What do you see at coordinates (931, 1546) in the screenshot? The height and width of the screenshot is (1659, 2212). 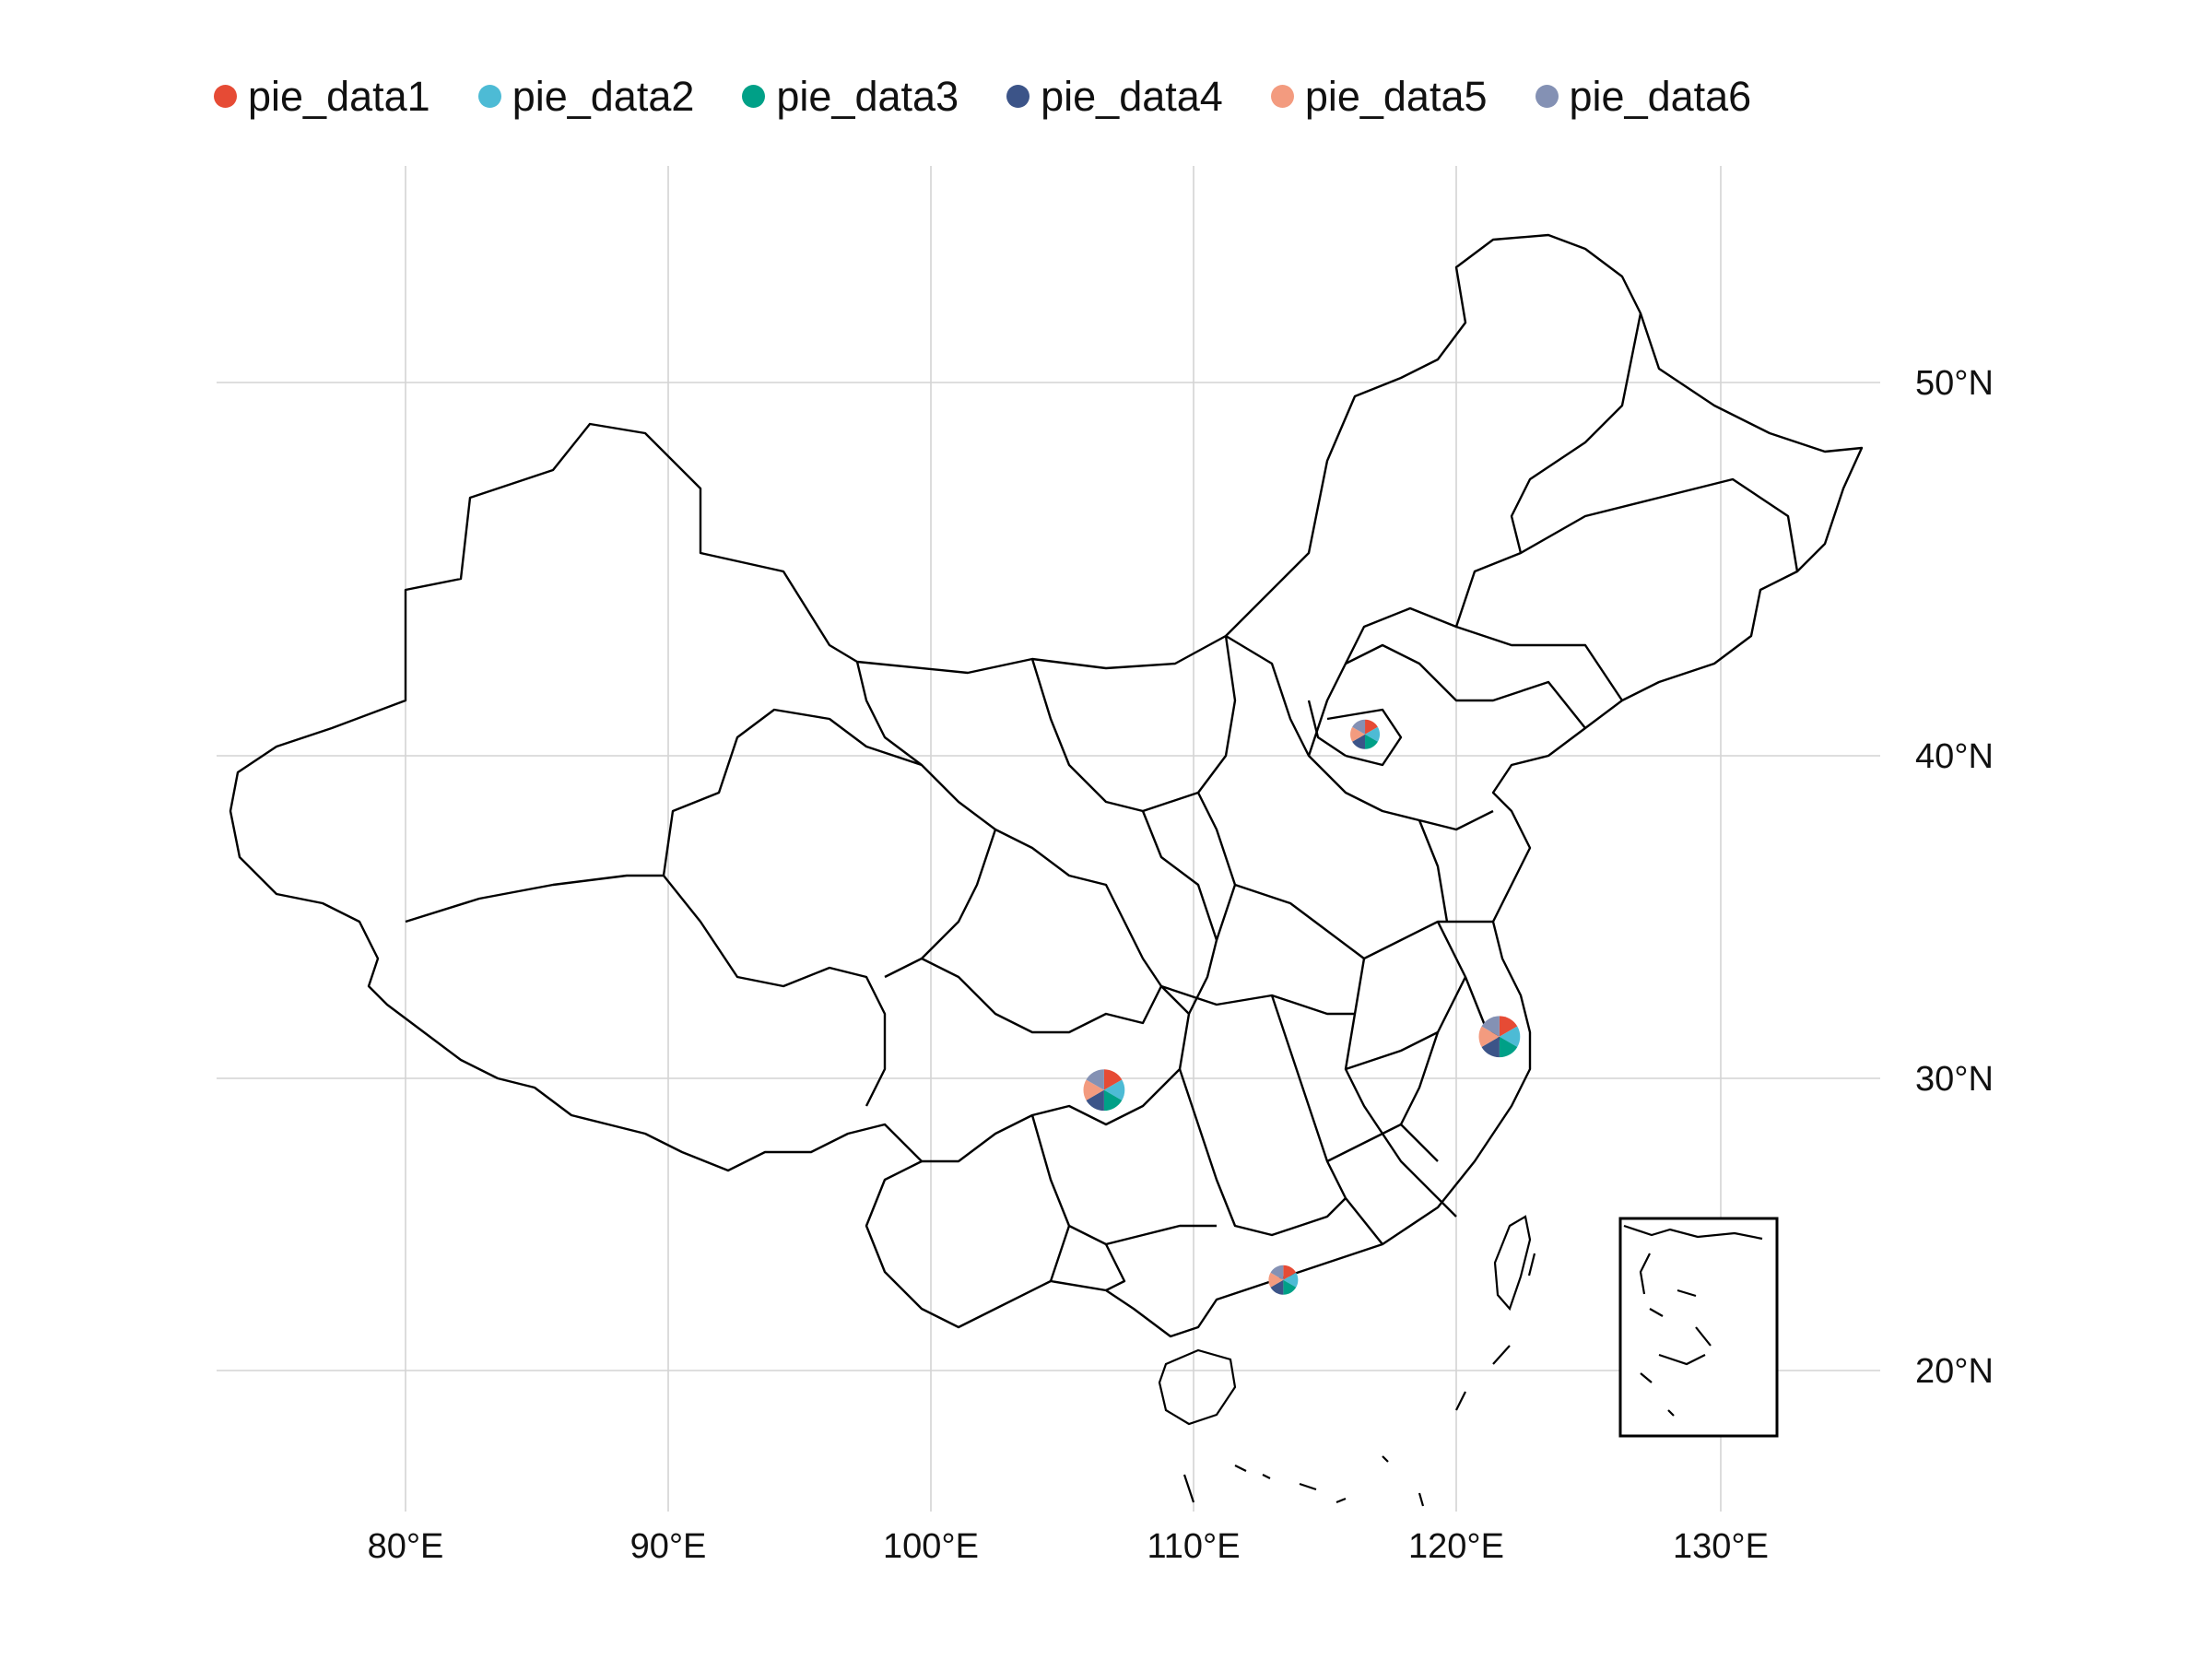 I see `x-tick-label: 100°E` at bounding box center [931, 1546].